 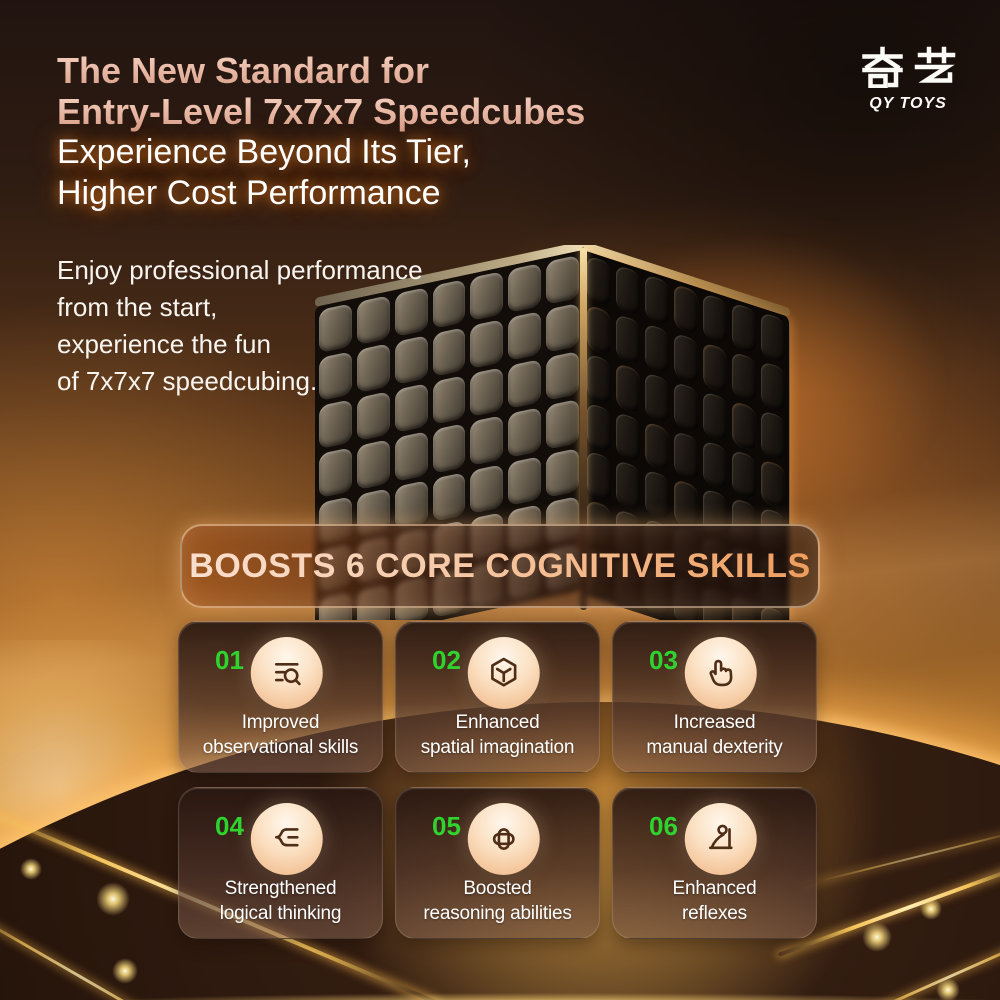 I want to click on intro-line: from the start,, so click(x=137, y=307).